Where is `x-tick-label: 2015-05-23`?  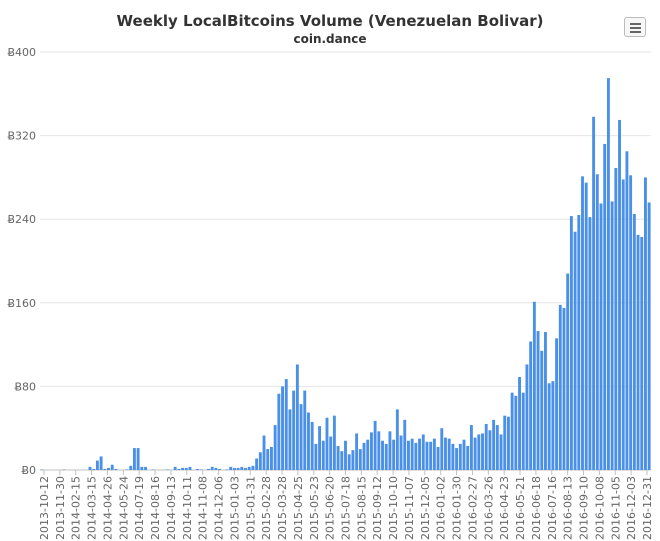 x-tick-label: 2015-05-23 is located at coordinates (314, 508).